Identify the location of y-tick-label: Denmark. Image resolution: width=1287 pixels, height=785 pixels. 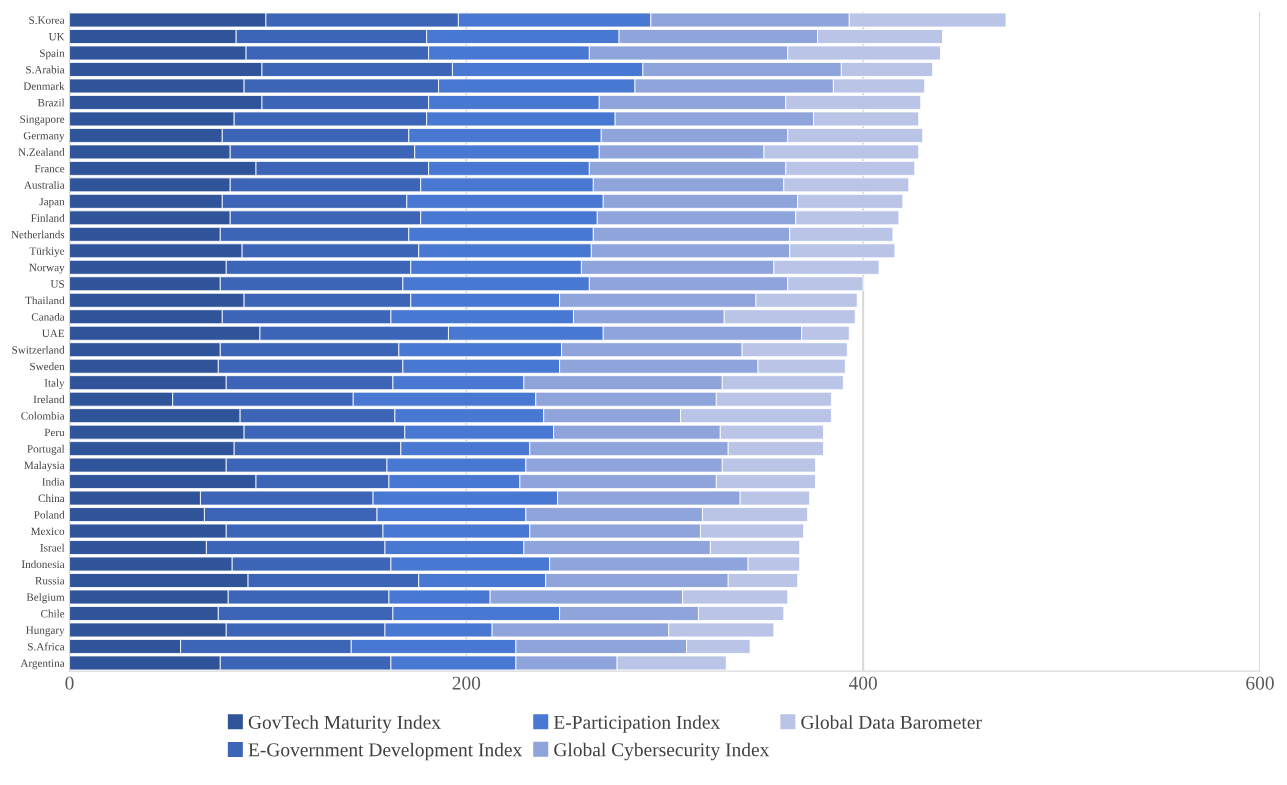
(44, 86).